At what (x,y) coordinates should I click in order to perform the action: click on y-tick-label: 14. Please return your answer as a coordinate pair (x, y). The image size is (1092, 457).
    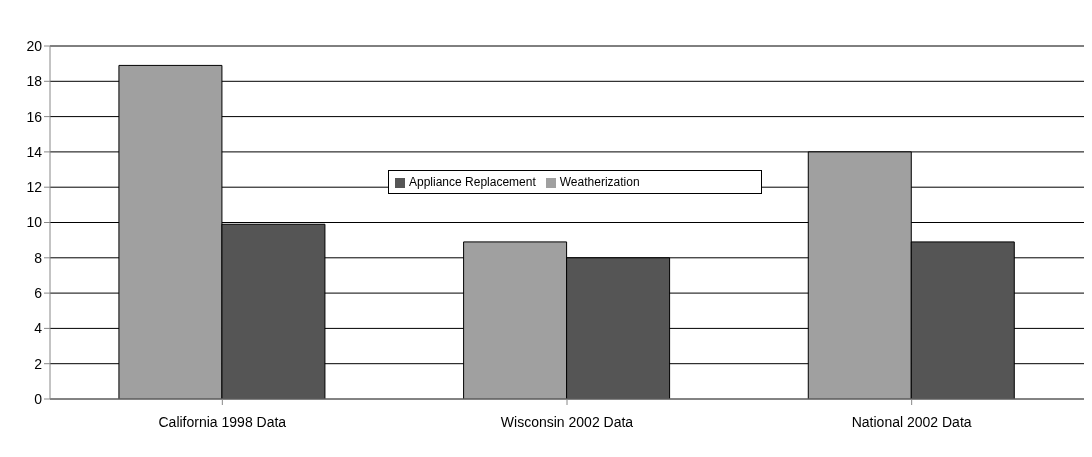
    Looking at the image, I should click on (34, 151).